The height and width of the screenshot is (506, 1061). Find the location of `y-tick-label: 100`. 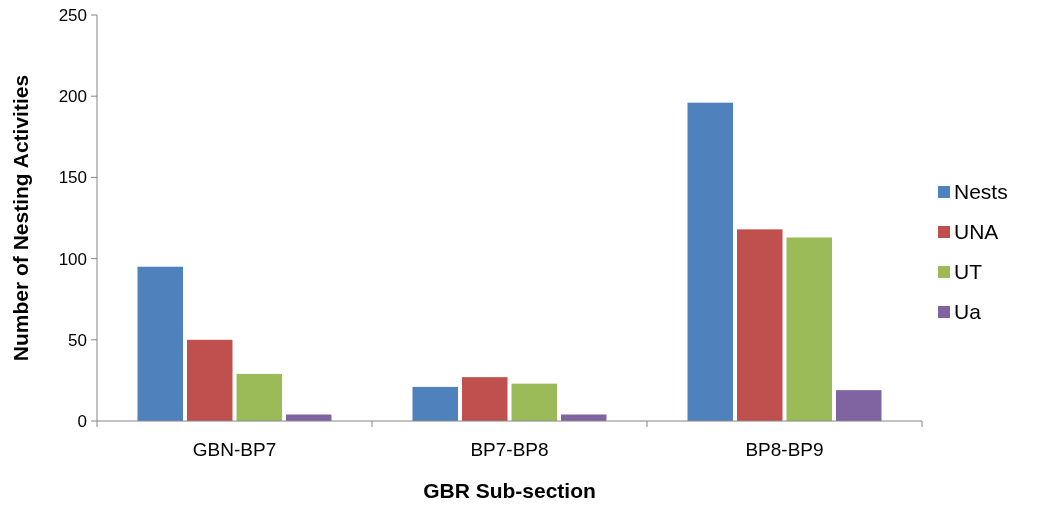

y-tick-label: 100 is located at coordinates (72, 259).